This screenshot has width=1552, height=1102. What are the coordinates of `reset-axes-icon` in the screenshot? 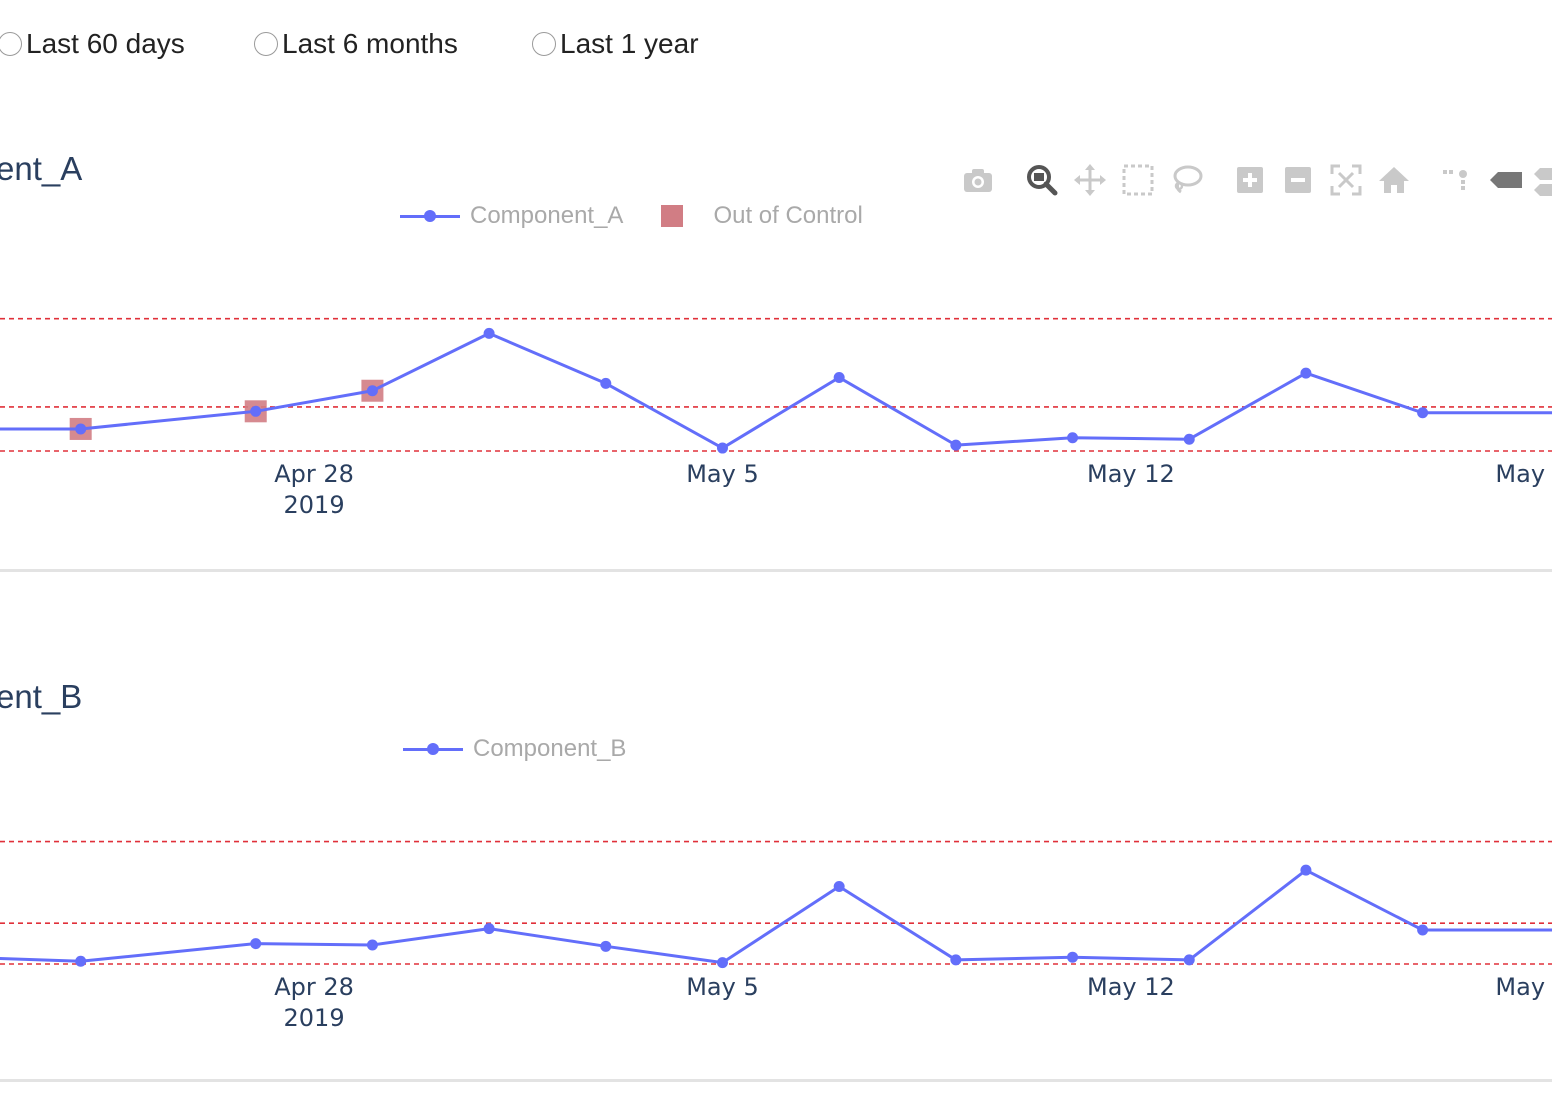 It's located at (1394, 180).